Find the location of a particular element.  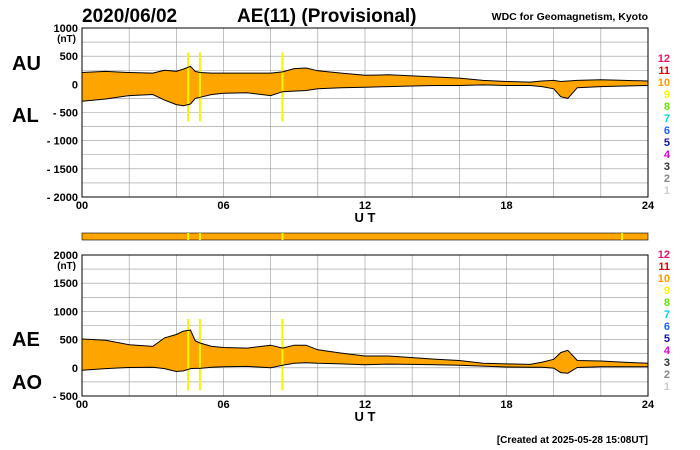

series-line-ao is located at coordinates (364, 368).